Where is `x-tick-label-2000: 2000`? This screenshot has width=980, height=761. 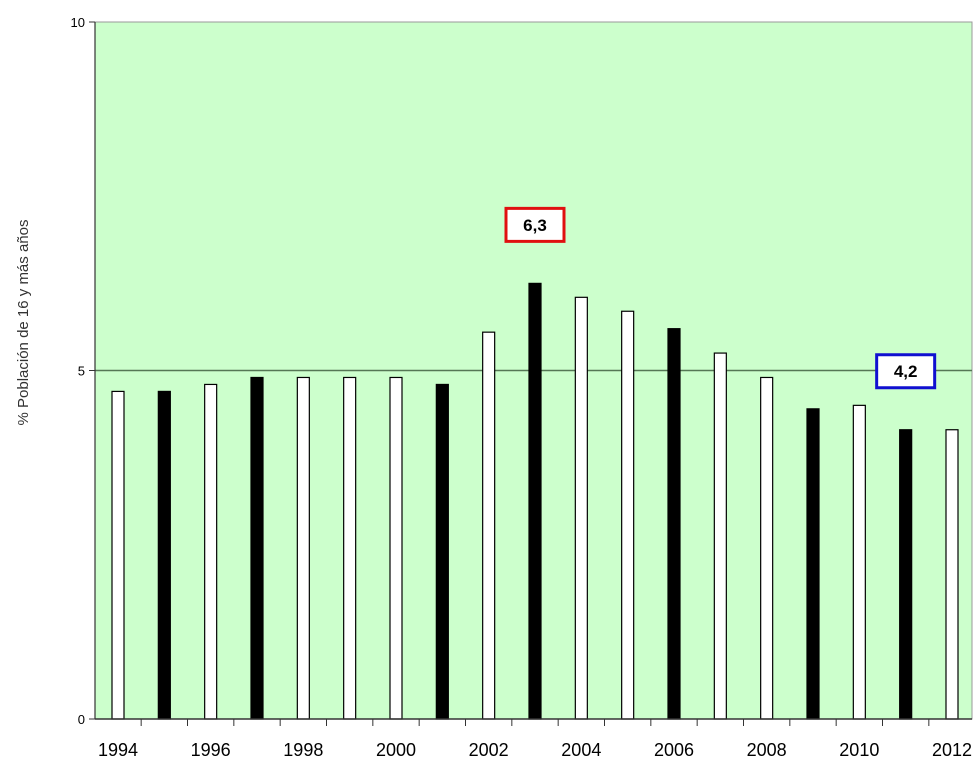 x-tick-label-2000: 2000 is located at coordinates (396, 750).